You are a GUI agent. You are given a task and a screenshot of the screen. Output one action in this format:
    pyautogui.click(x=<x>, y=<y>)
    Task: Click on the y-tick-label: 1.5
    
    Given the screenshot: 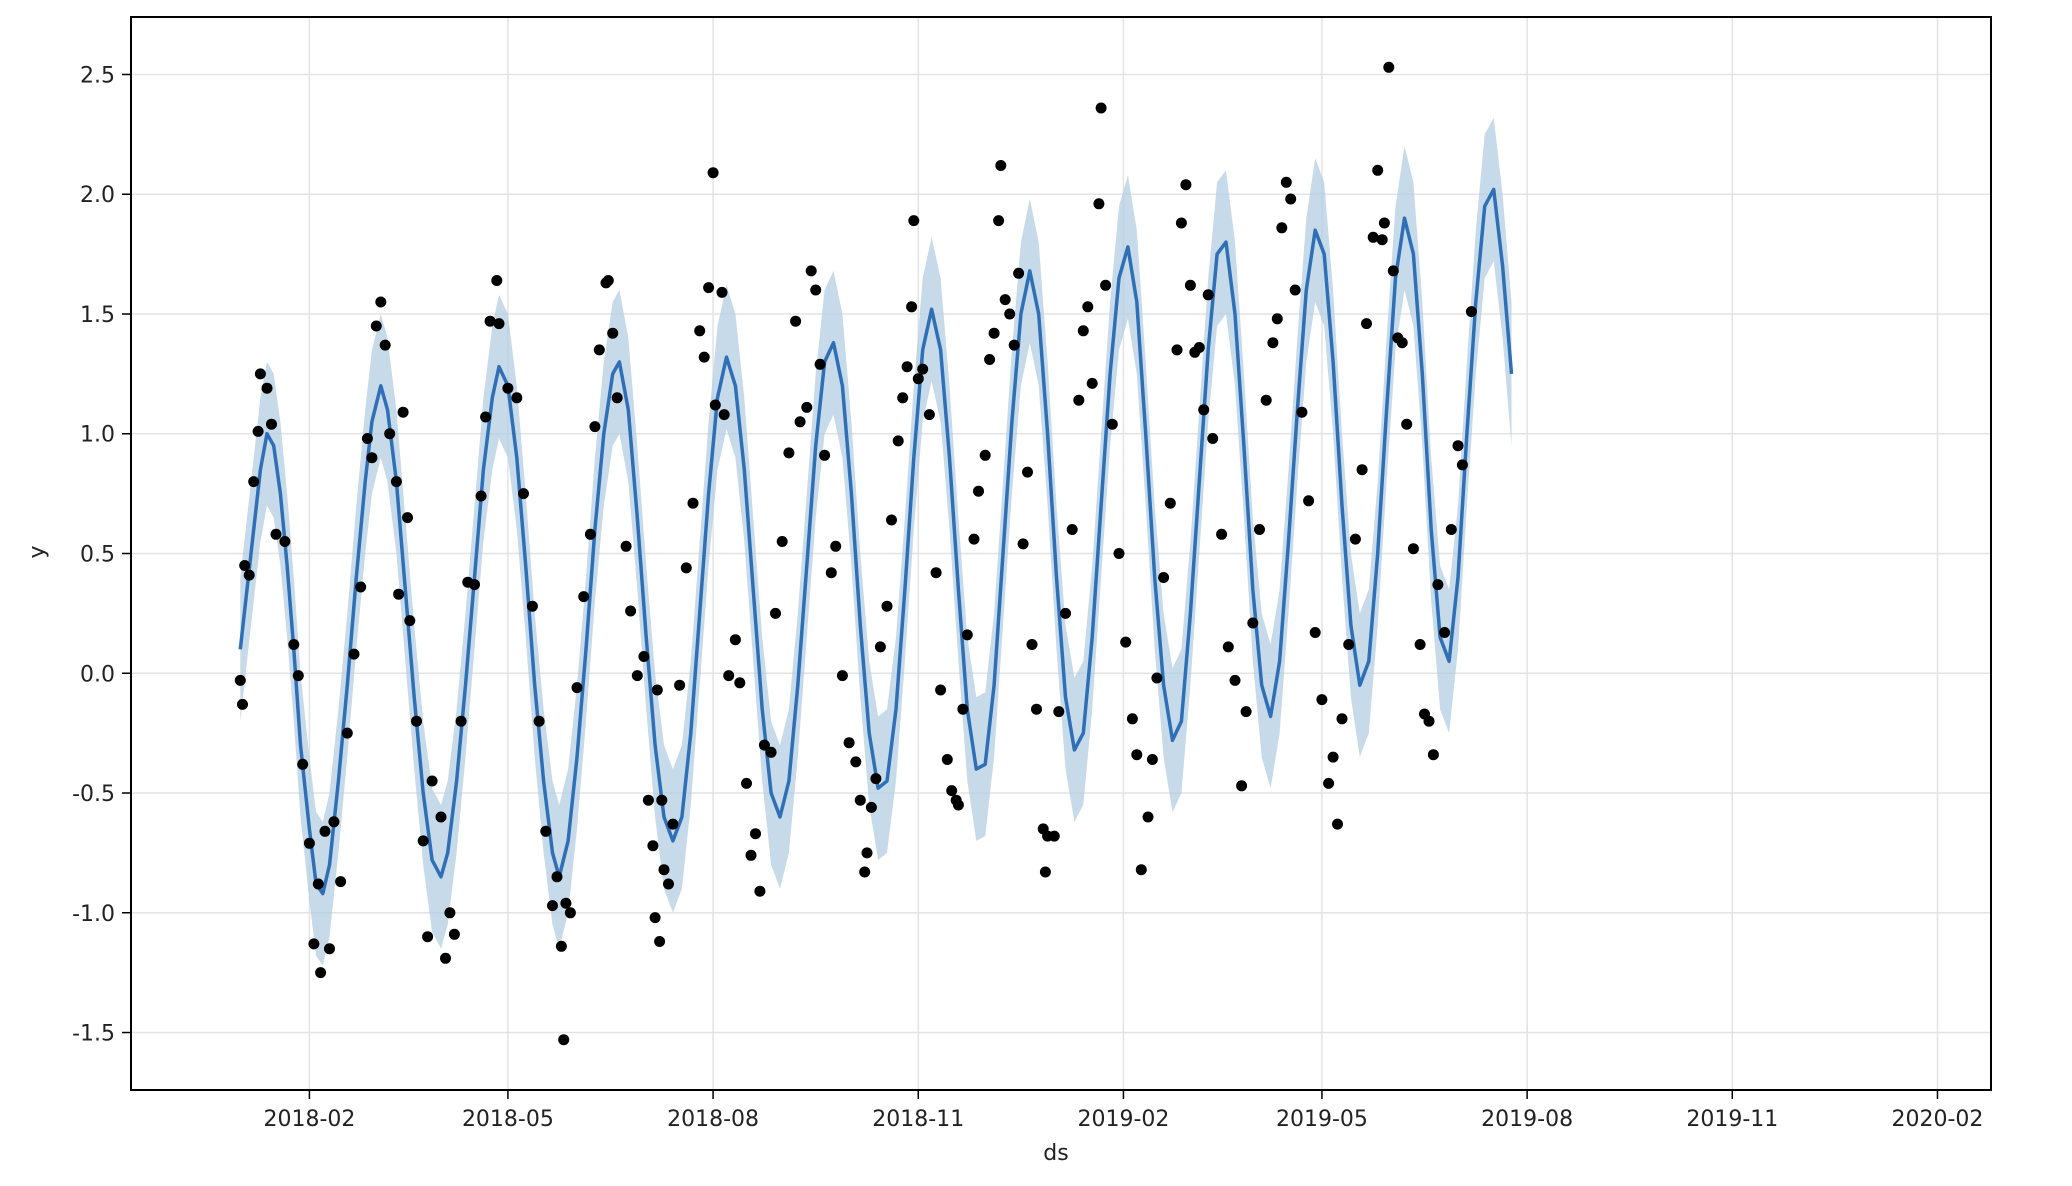 What is the action you would take?
    pyautogui.click(x=97, y=315)
    